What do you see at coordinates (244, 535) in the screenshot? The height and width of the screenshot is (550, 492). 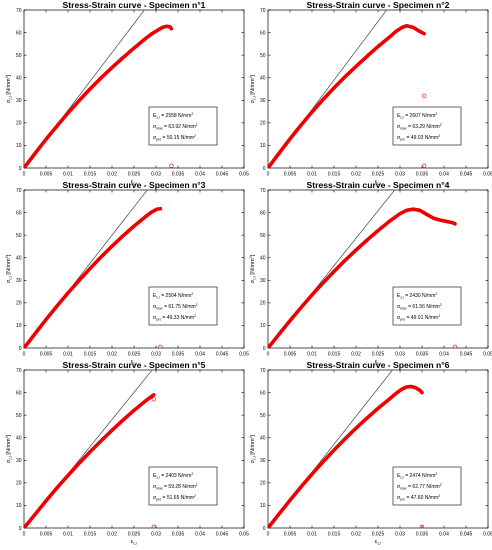 I see `x-tick-label: 0.05` at bounding box center [244, 535].